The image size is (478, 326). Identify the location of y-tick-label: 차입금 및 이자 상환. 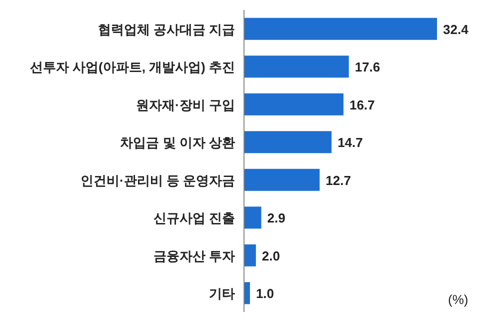
(177, 142).